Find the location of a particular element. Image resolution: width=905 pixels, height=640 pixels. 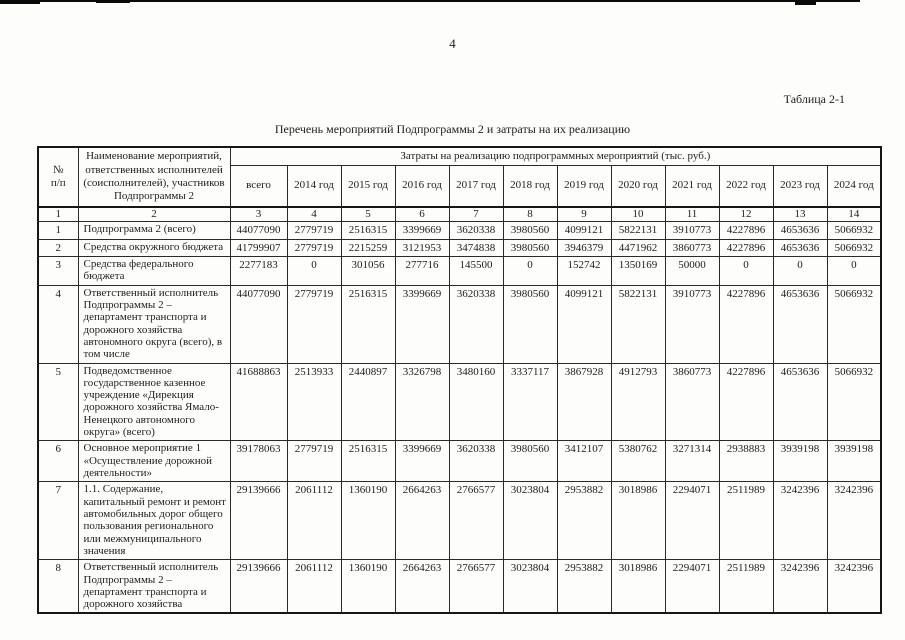

year-col-header: 2018 год is located at coordinates (530, 186).